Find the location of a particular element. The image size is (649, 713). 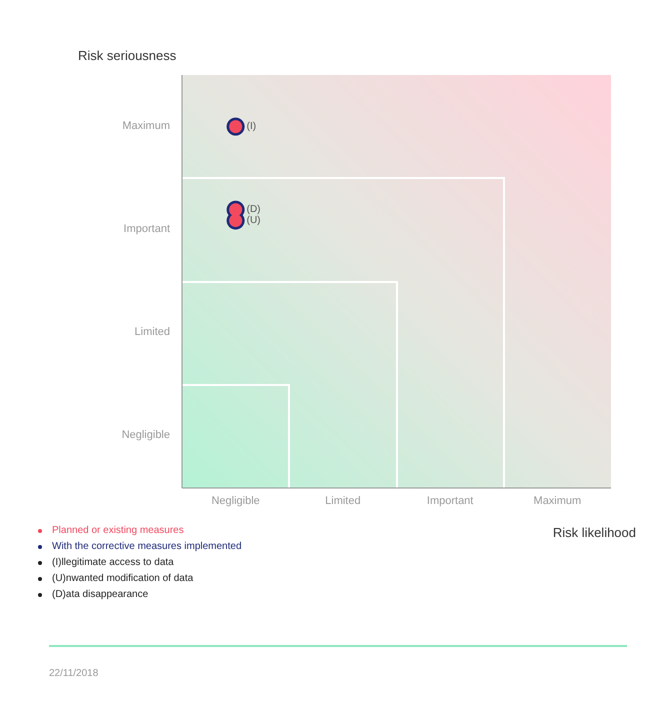

text: (U)nwanted modification of data is located at coordinates (122, 579).